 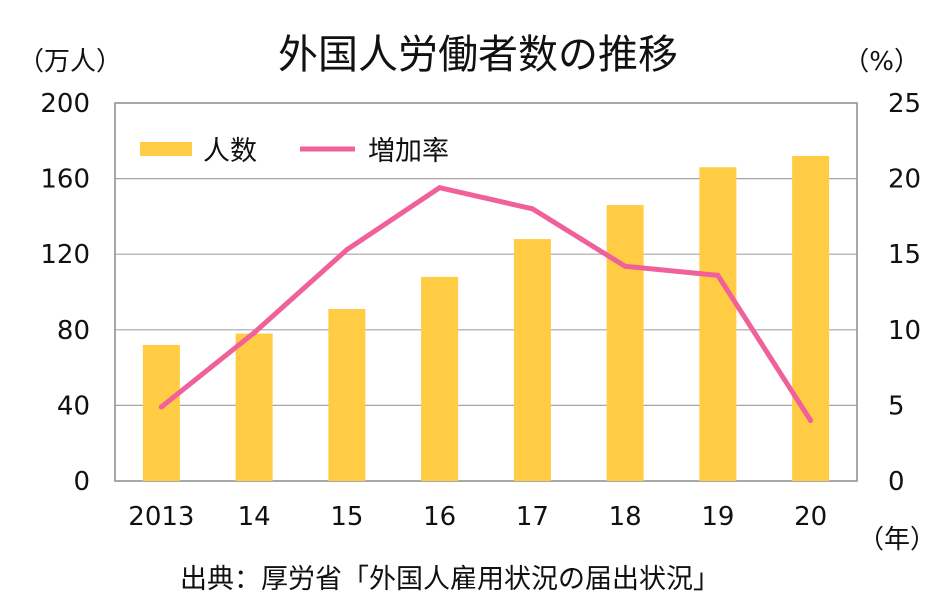 I want to click on right-axis-unit: （%）, so click(x=881, y=62).